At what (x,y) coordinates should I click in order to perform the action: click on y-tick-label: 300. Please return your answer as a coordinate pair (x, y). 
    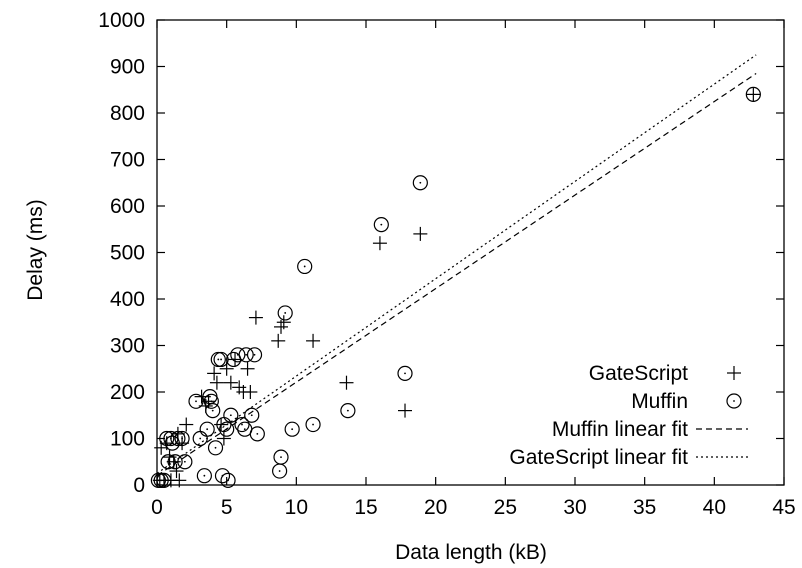
    Looking at the image, I should click on (127, 346).